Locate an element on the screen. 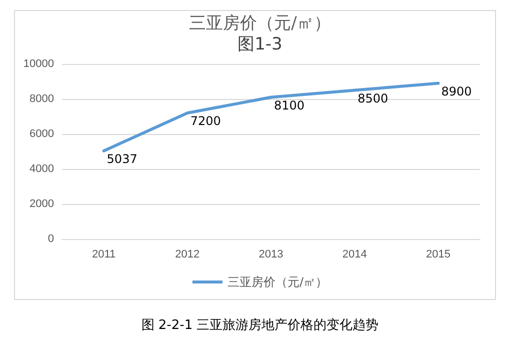 The image size is (520, 337). y-tick-label: 8000 is located at coordinates (42, 99).